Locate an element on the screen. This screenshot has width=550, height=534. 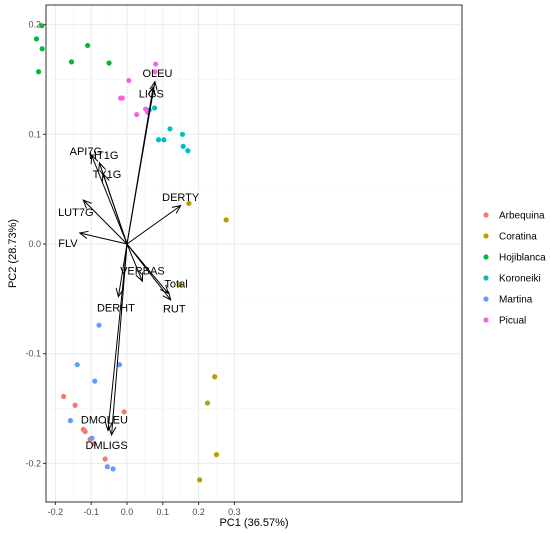
loading-arrowhead-api7g is located at coordinates (94, 159).